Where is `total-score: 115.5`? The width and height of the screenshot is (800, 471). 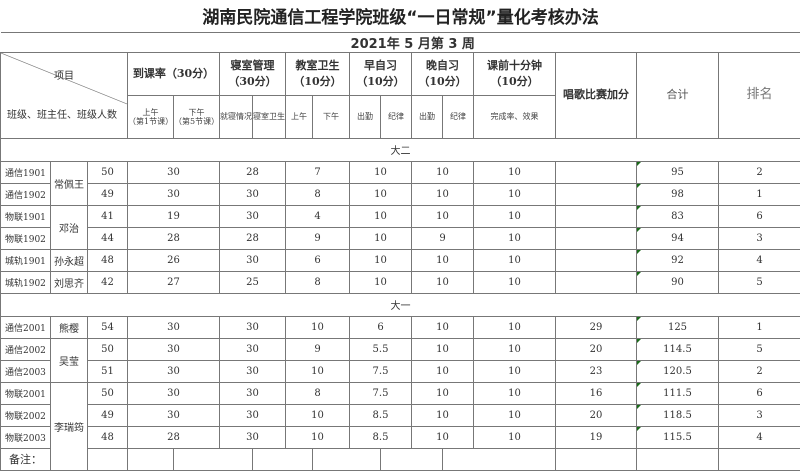
total-score: 115.5 is located at coordinates (678, 437).